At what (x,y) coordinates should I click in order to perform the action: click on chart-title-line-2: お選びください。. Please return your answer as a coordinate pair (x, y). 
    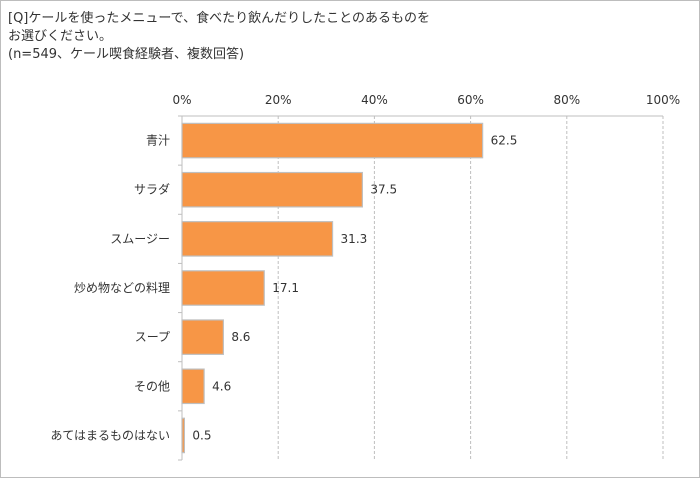
    Looking at the image, I should click on (60, 36).